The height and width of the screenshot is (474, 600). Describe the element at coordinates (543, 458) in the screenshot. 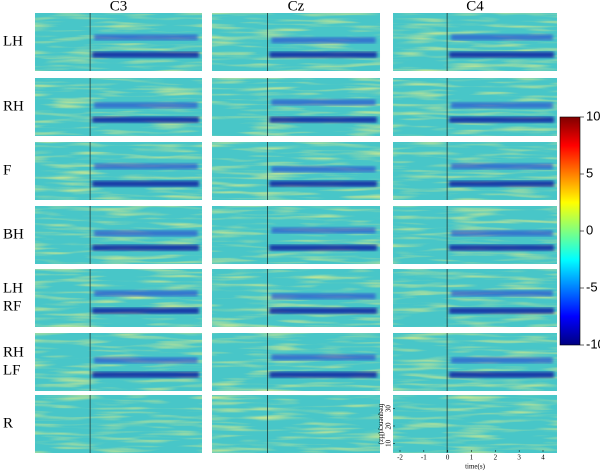

I see `x-tick-label: 4` at that location.